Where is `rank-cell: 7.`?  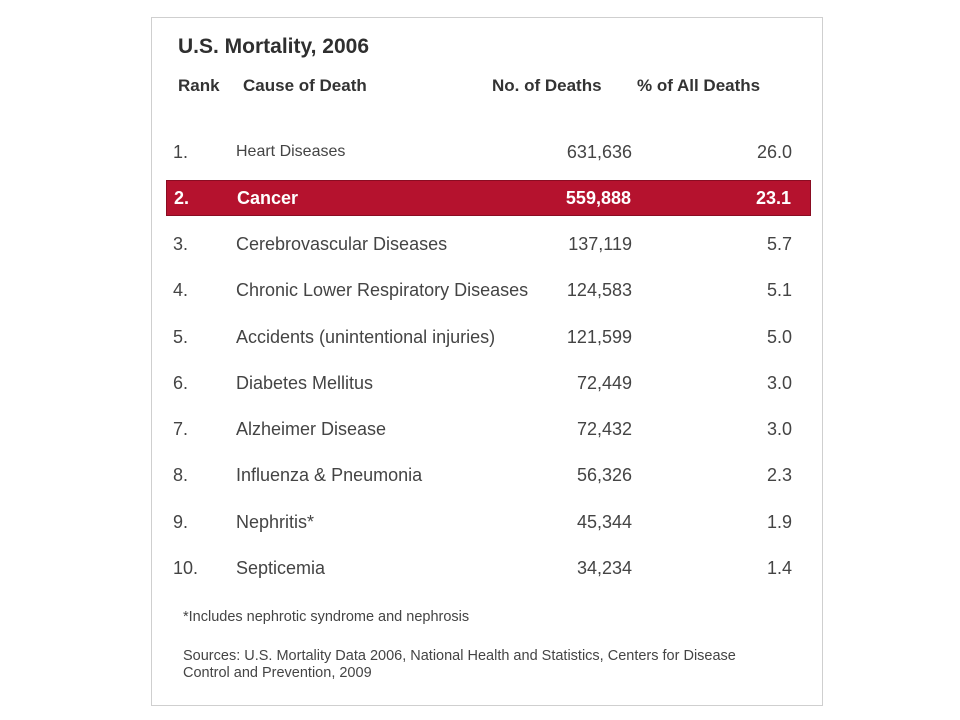 rank-cell: 7. is located at coordinates (181, 429).